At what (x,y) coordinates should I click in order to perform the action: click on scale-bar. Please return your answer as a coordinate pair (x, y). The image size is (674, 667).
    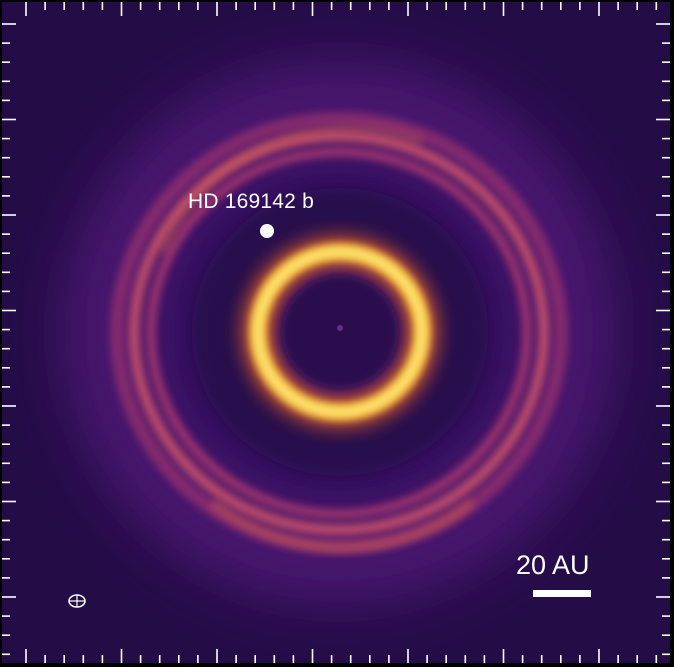
    Looking at the image, I should click on (562, 593).